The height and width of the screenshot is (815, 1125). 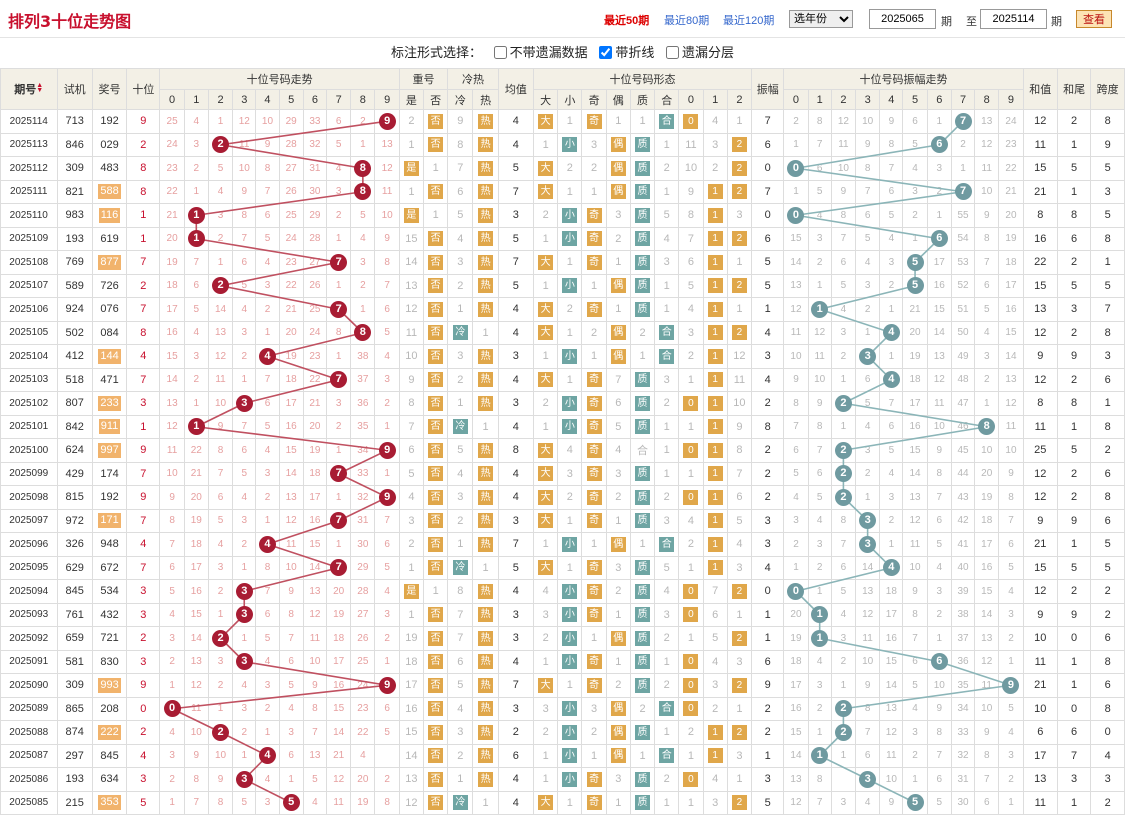 What do you see at coordinates (74, 403) in the screenshot?
I see `test-cell: 807` at bounding box center [74, 403].